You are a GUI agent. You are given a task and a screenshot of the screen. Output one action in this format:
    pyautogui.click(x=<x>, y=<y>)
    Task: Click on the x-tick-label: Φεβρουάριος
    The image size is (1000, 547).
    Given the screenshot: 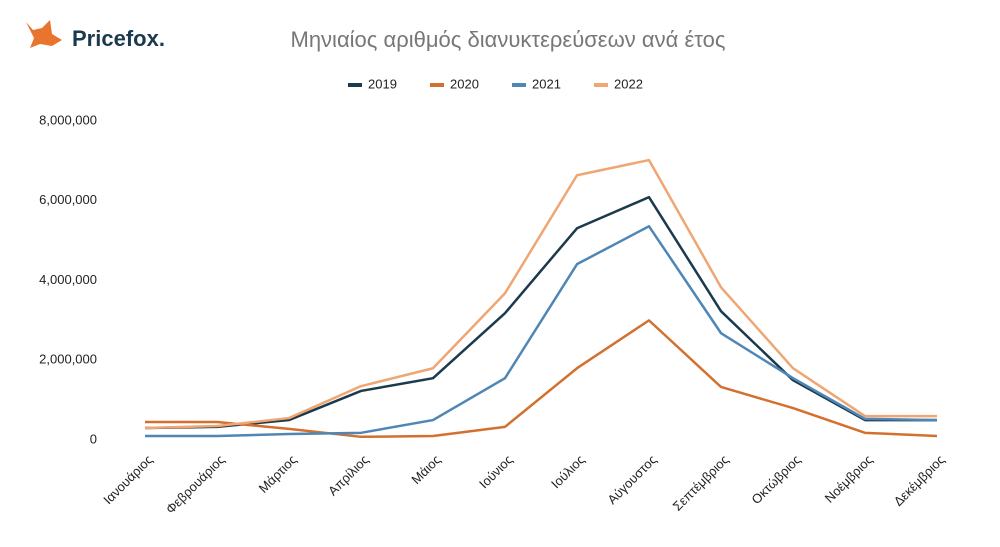 What is the action you would take?
    pyautogui.click(x=195, y=484)
    